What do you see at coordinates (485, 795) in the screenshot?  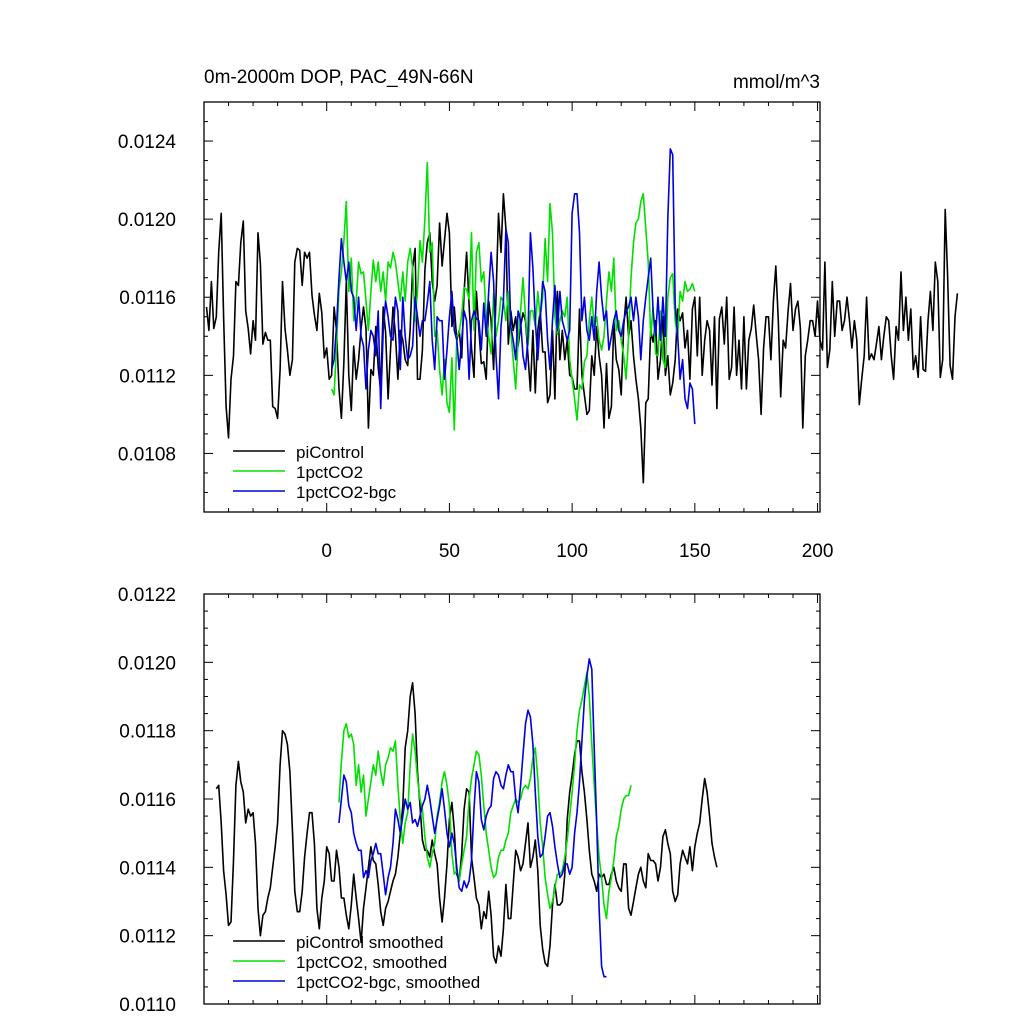 I see `series-line-1pctco2-smoothed` at bounding box center [485, 795].